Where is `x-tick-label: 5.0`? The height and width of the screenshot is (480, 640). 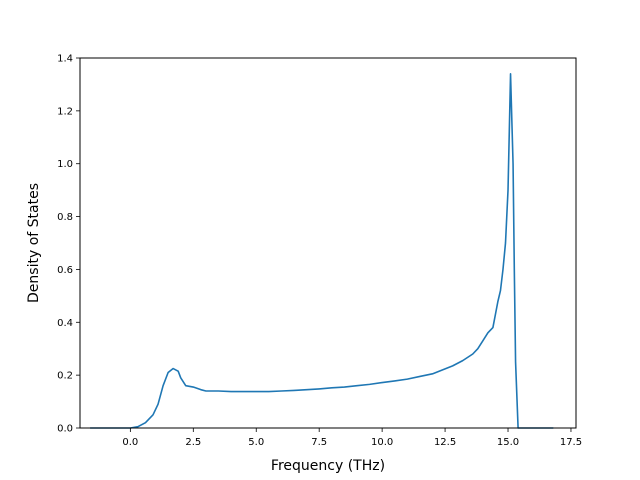 x-tick-label: 5.0 is located at coordinates (256, 442).